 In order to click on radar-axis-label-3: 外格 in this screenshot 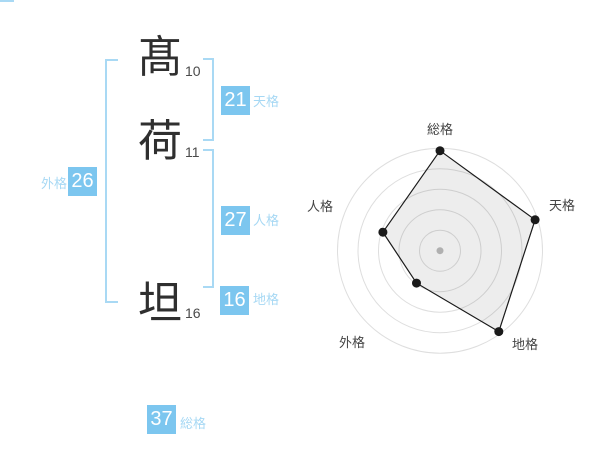, I will do `click(352, 342)`.